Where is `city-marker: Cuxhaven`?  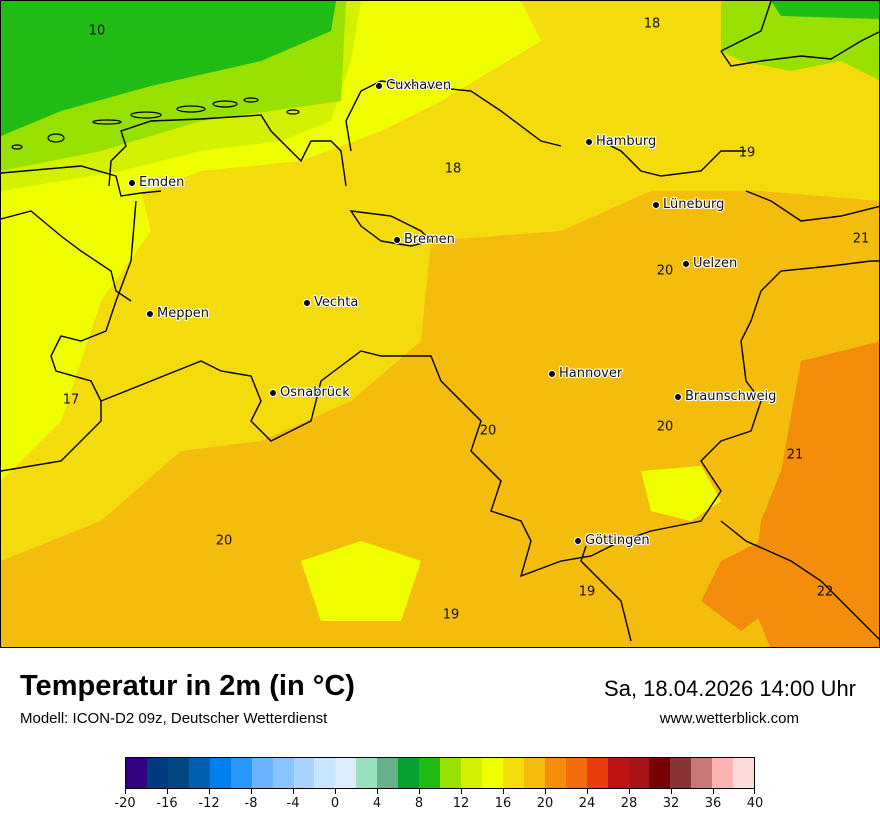
city-marker: Cuxhaven is located at coordinates (413, 85).